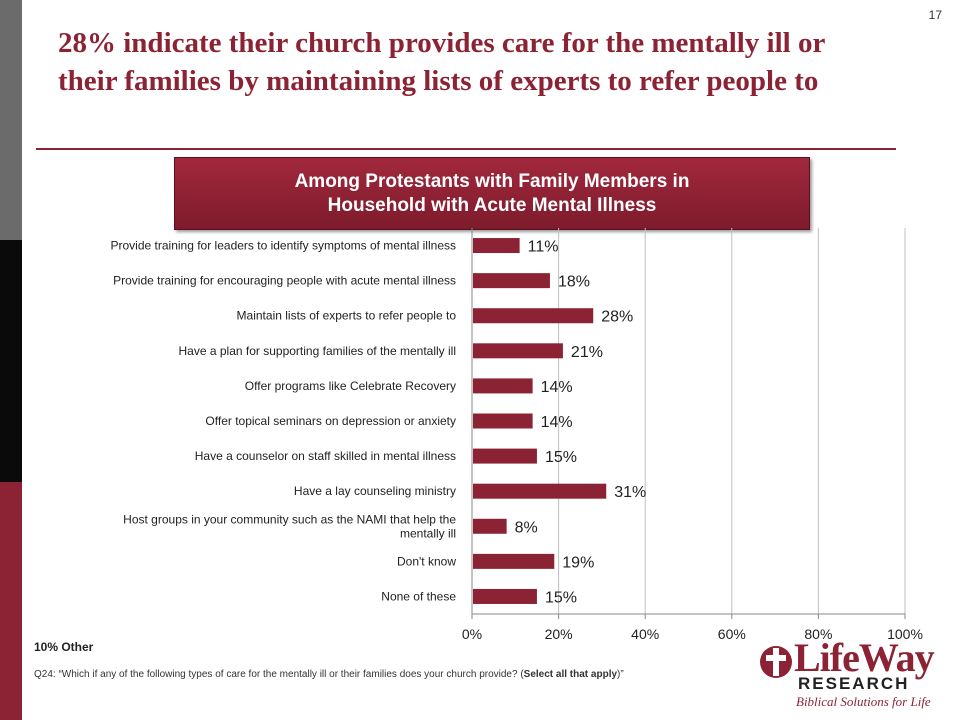  Describe the element at coordinates (11, 120) in the screenshot. I see `side-bar-gray` at that location.